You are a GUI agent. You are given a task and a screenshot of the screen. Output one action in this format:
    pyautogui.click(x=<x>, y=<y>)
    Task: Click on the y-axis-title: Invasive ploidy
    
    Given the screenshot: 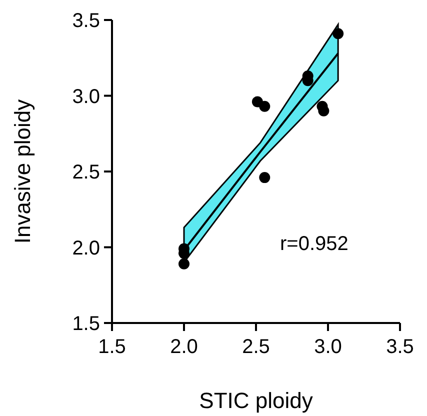 What is the action you would take?
    pyautogui.click(x=22, y=171)
    